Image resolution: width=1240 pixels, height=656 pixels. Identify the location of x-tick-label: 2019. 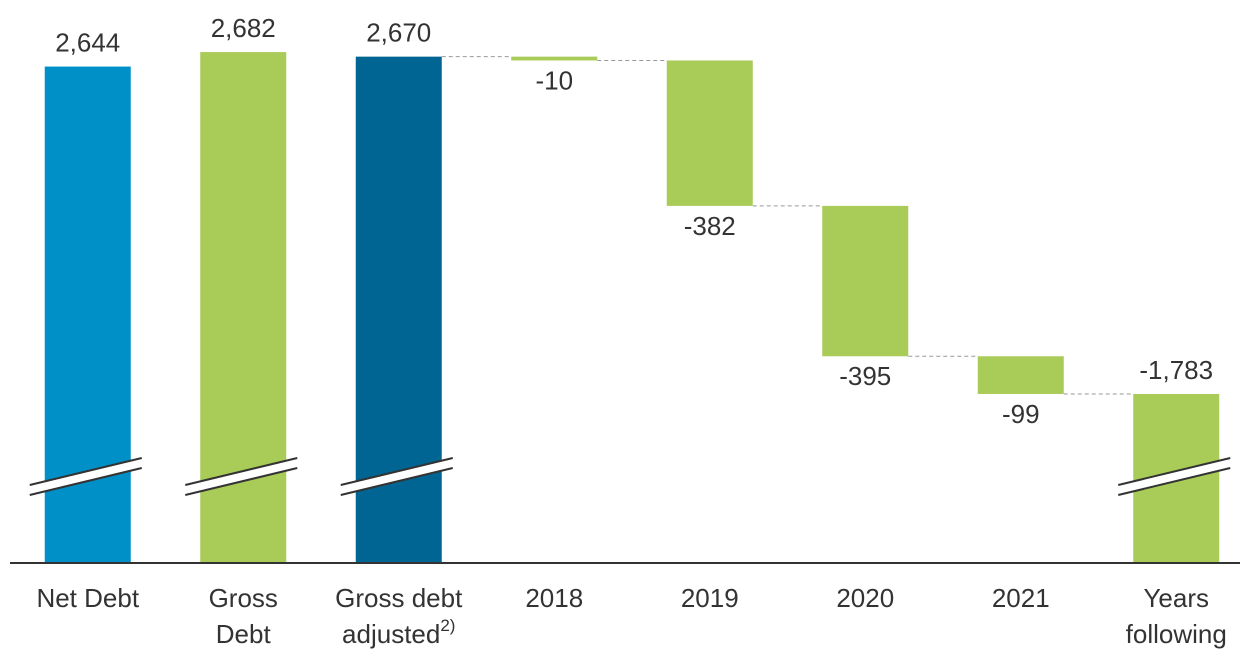
(710, 598).